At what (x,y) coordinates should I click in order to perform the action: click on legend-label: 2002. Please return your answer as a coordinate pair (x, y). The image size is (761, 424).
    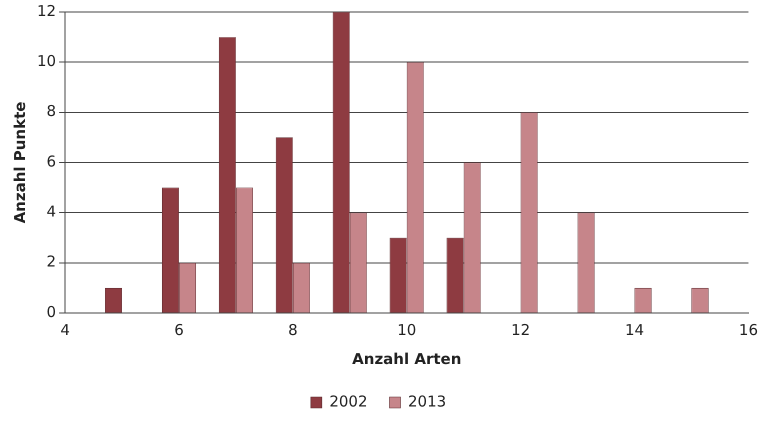
    Looking at the image, I should click on (348, 401).